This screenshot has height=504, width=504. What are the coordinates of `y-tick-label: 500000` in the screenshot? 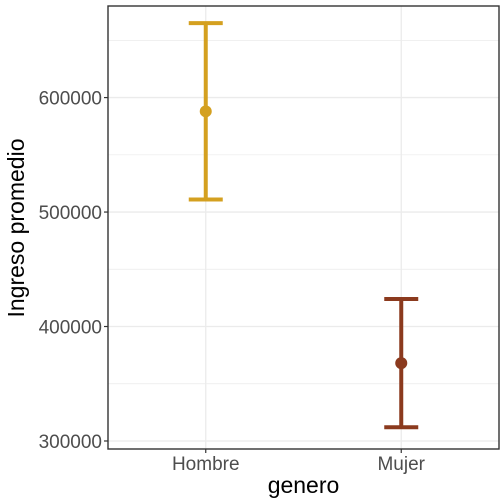 It's located at (70, 213).